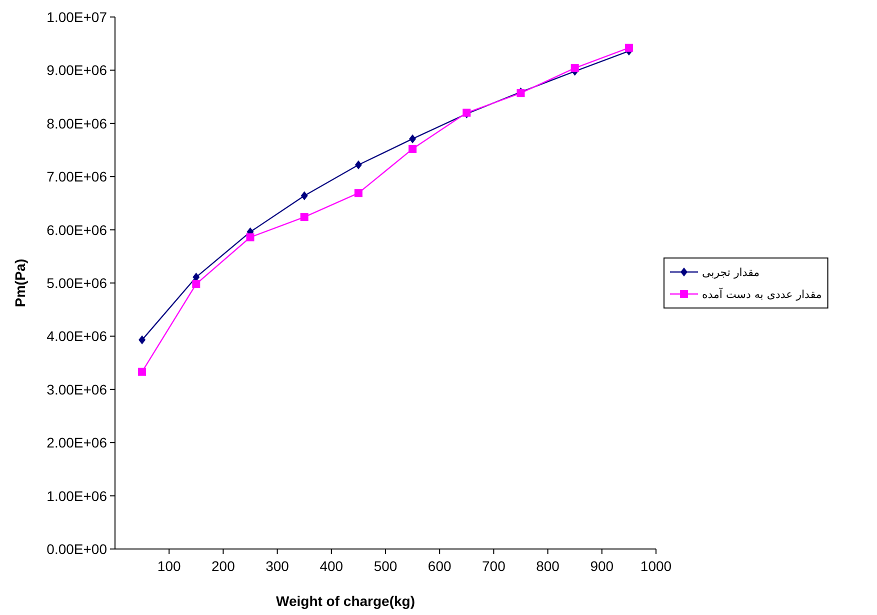  I want to click on x-tick-label: 700, so click(494, 566).